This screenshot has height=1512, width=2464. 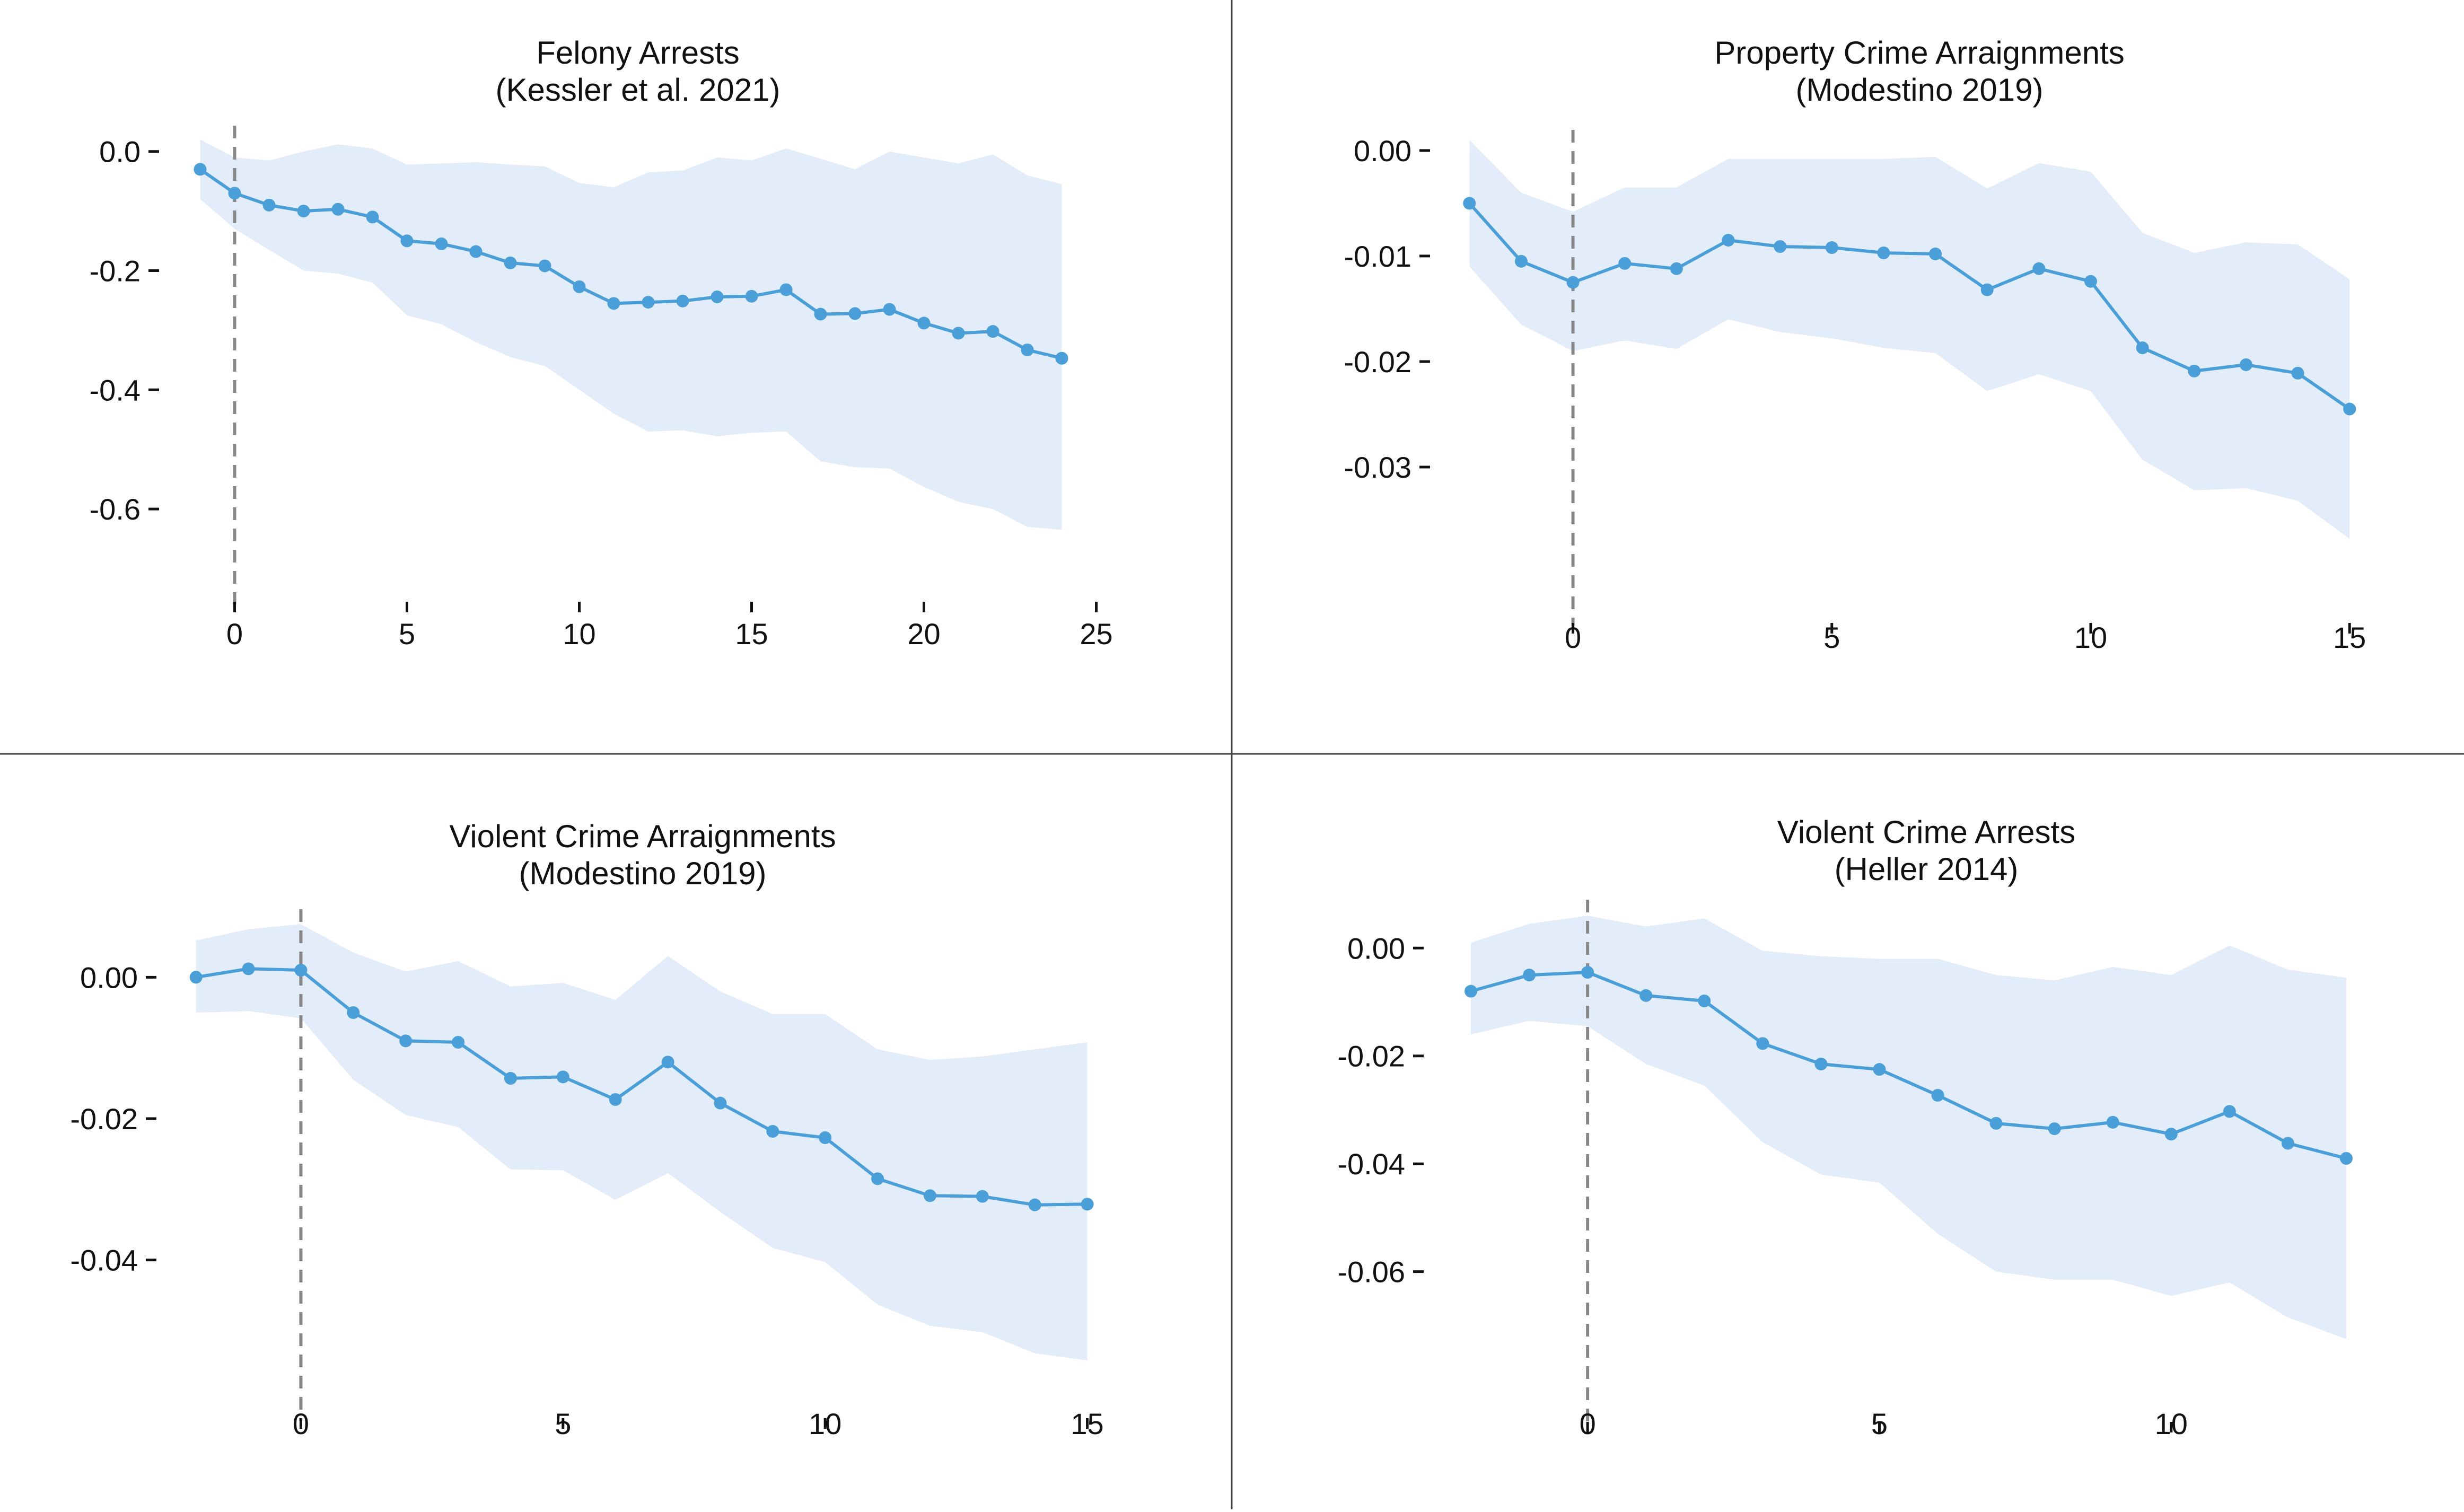 What do you see at coordinates (637, 53) in the screenshot?
I see `chart-1-title: Felony Arrests` at bounding box center [637, 53].